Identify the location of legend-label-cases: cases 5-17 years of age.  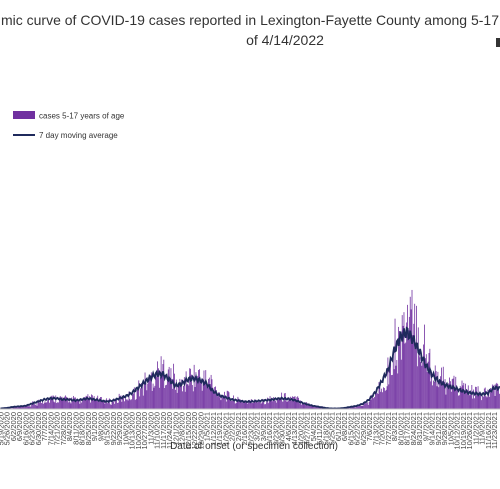
(82, 116).